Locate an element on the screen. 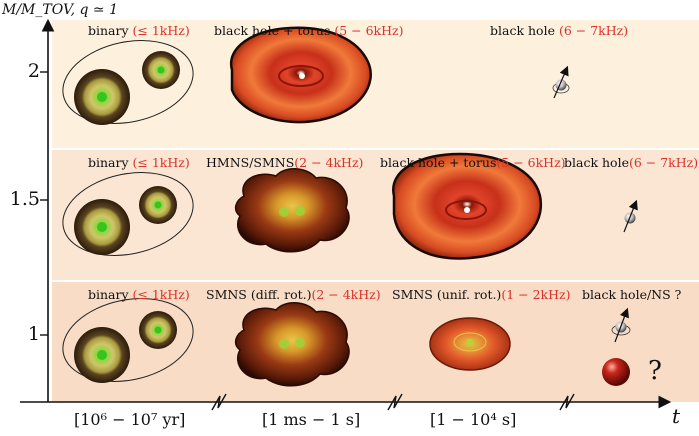 This screenshot has width=699, height=436. binary-system-middle is located at coordinates (128, 214).